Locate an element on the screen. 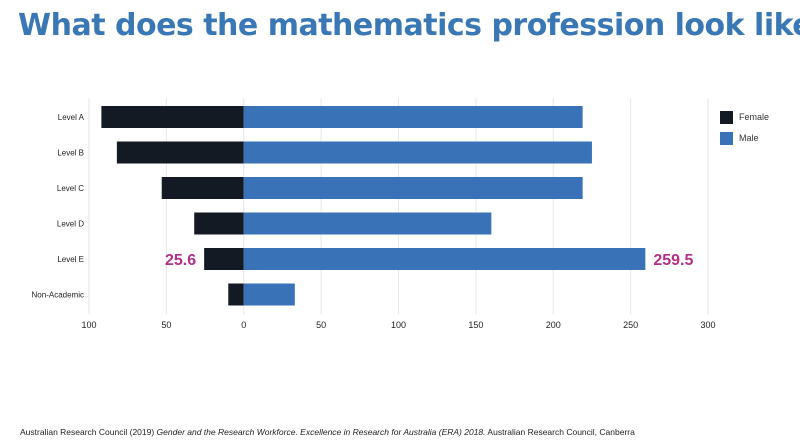  bar-female-level-d is located at coordinates (219, 223).